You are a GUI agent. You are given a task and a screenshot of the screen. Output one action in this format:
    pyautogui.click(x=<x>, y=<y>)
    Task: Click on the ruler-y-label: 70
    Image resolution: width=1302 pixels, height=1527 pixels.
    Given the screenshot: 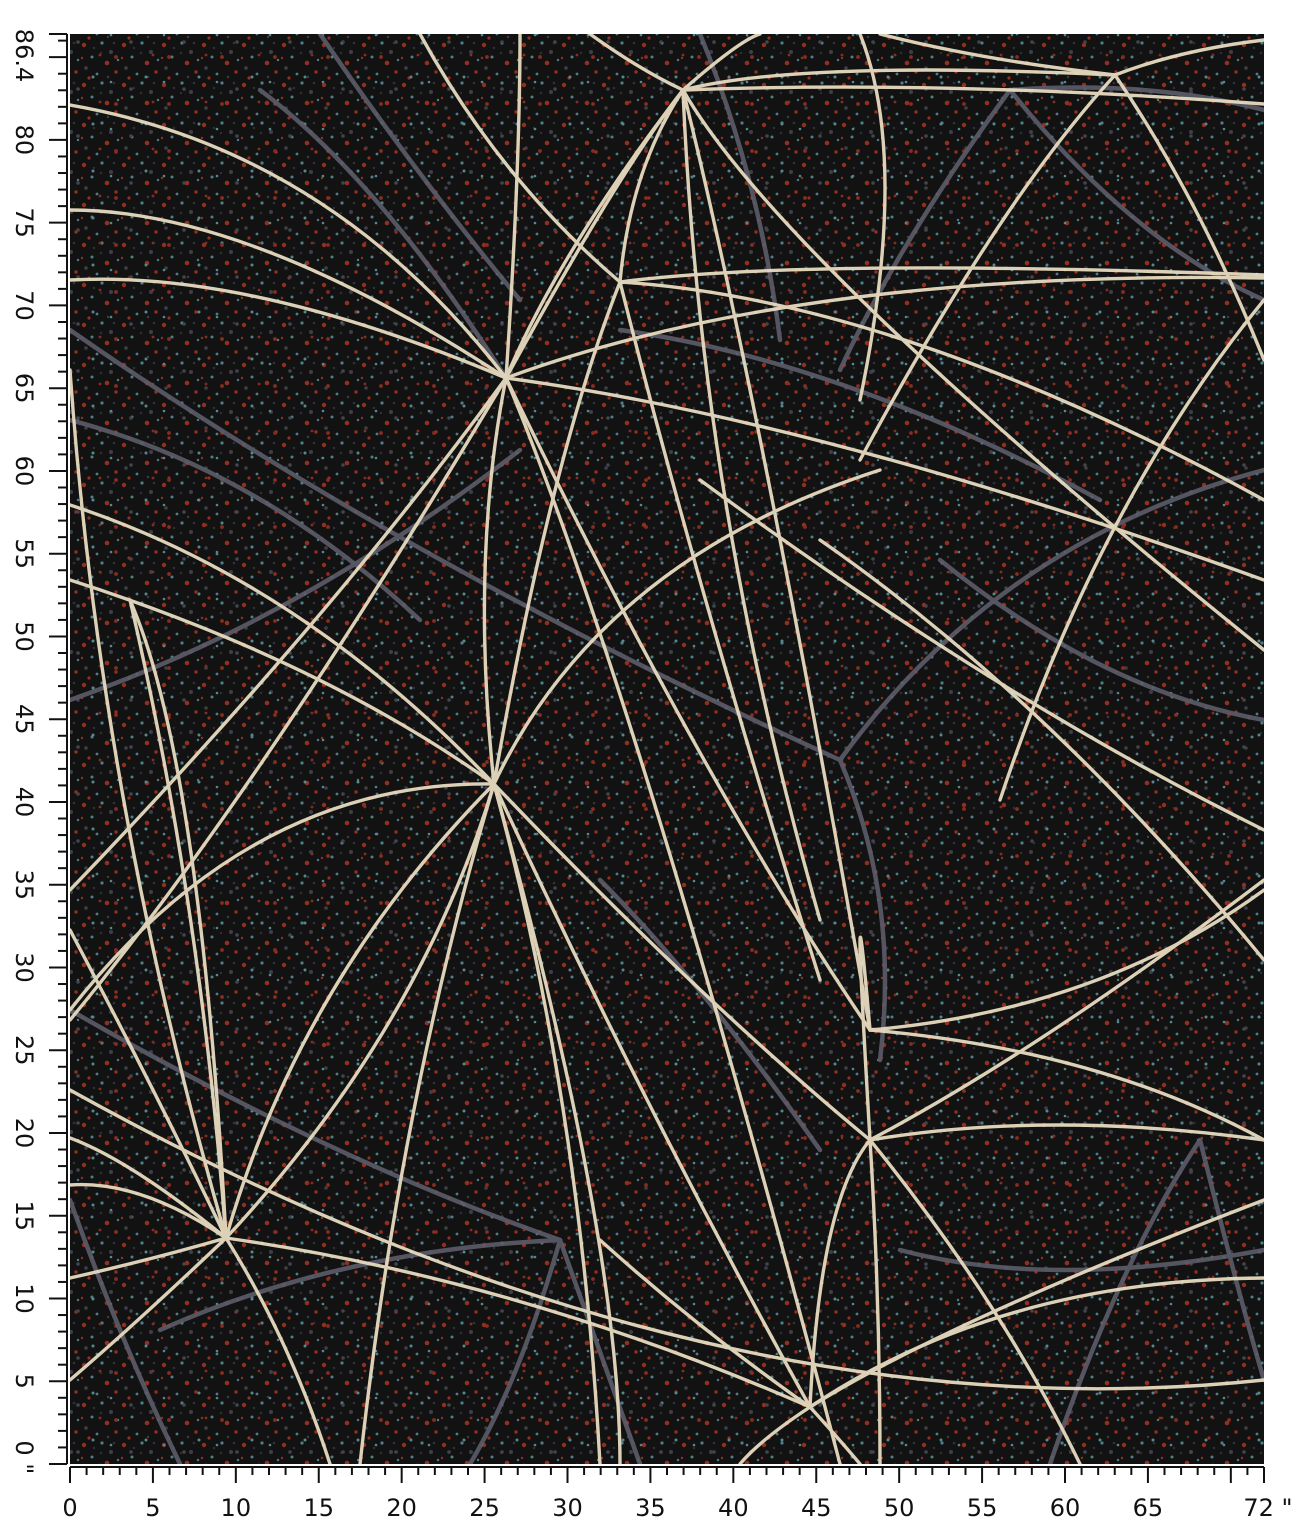 What is the action you would take?
    pyautogui.click(x=24, y=305)
    